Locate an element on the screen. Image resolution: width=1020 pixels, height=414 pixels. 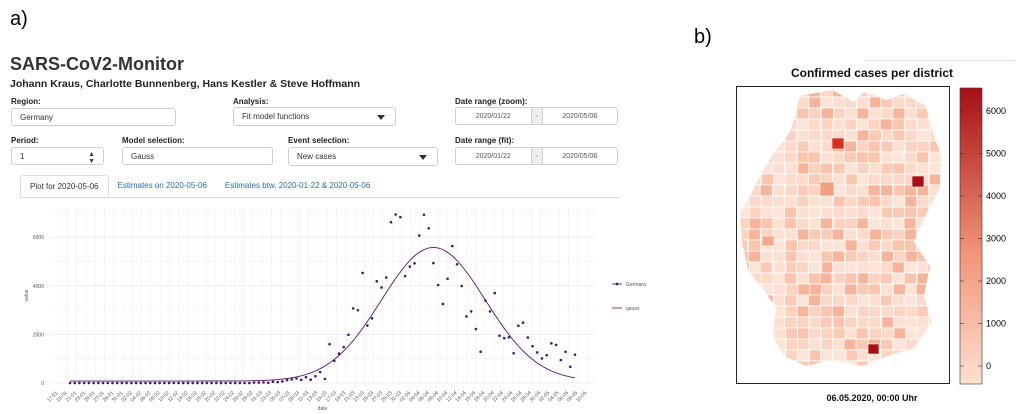
date-fit-range: 2020/01/22 - 2020/05/06 is located at coordinates (536, 156).